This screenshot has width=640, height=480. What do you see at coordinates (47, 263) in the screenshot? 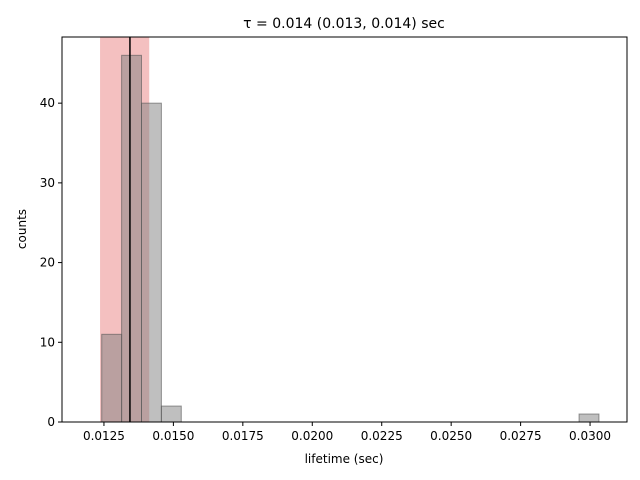
I see `y-tick-label: 20` at bounding box center [47, 263].